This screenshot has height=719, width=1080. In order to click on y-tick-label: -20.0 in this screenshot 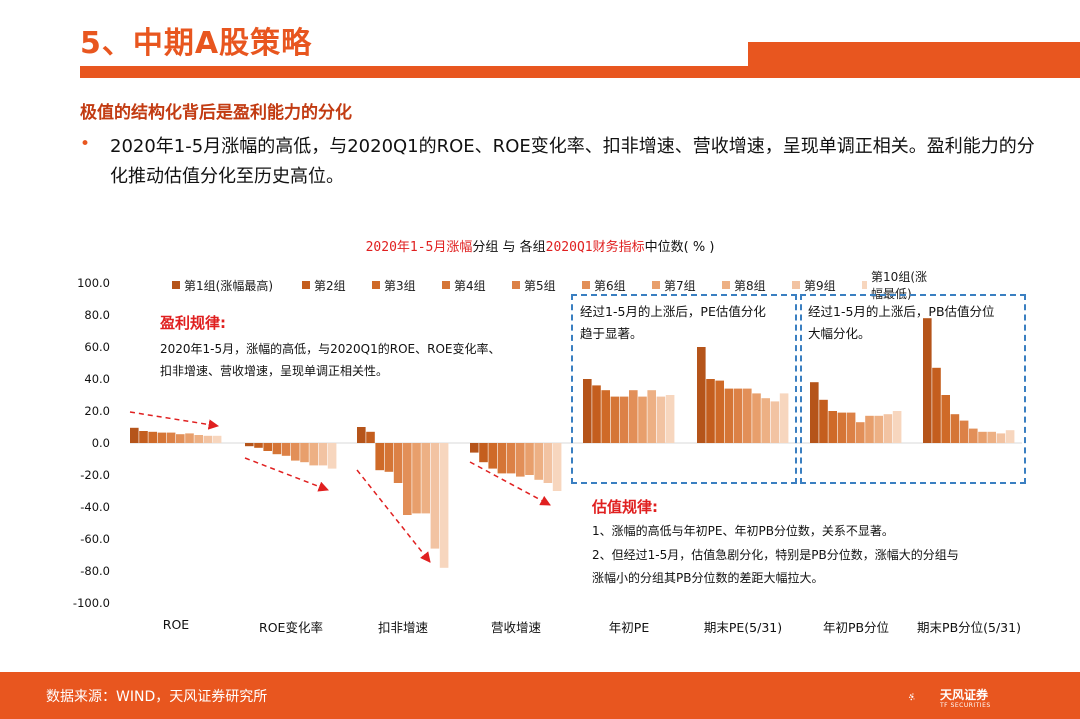, I will do `click(95, 475)`.